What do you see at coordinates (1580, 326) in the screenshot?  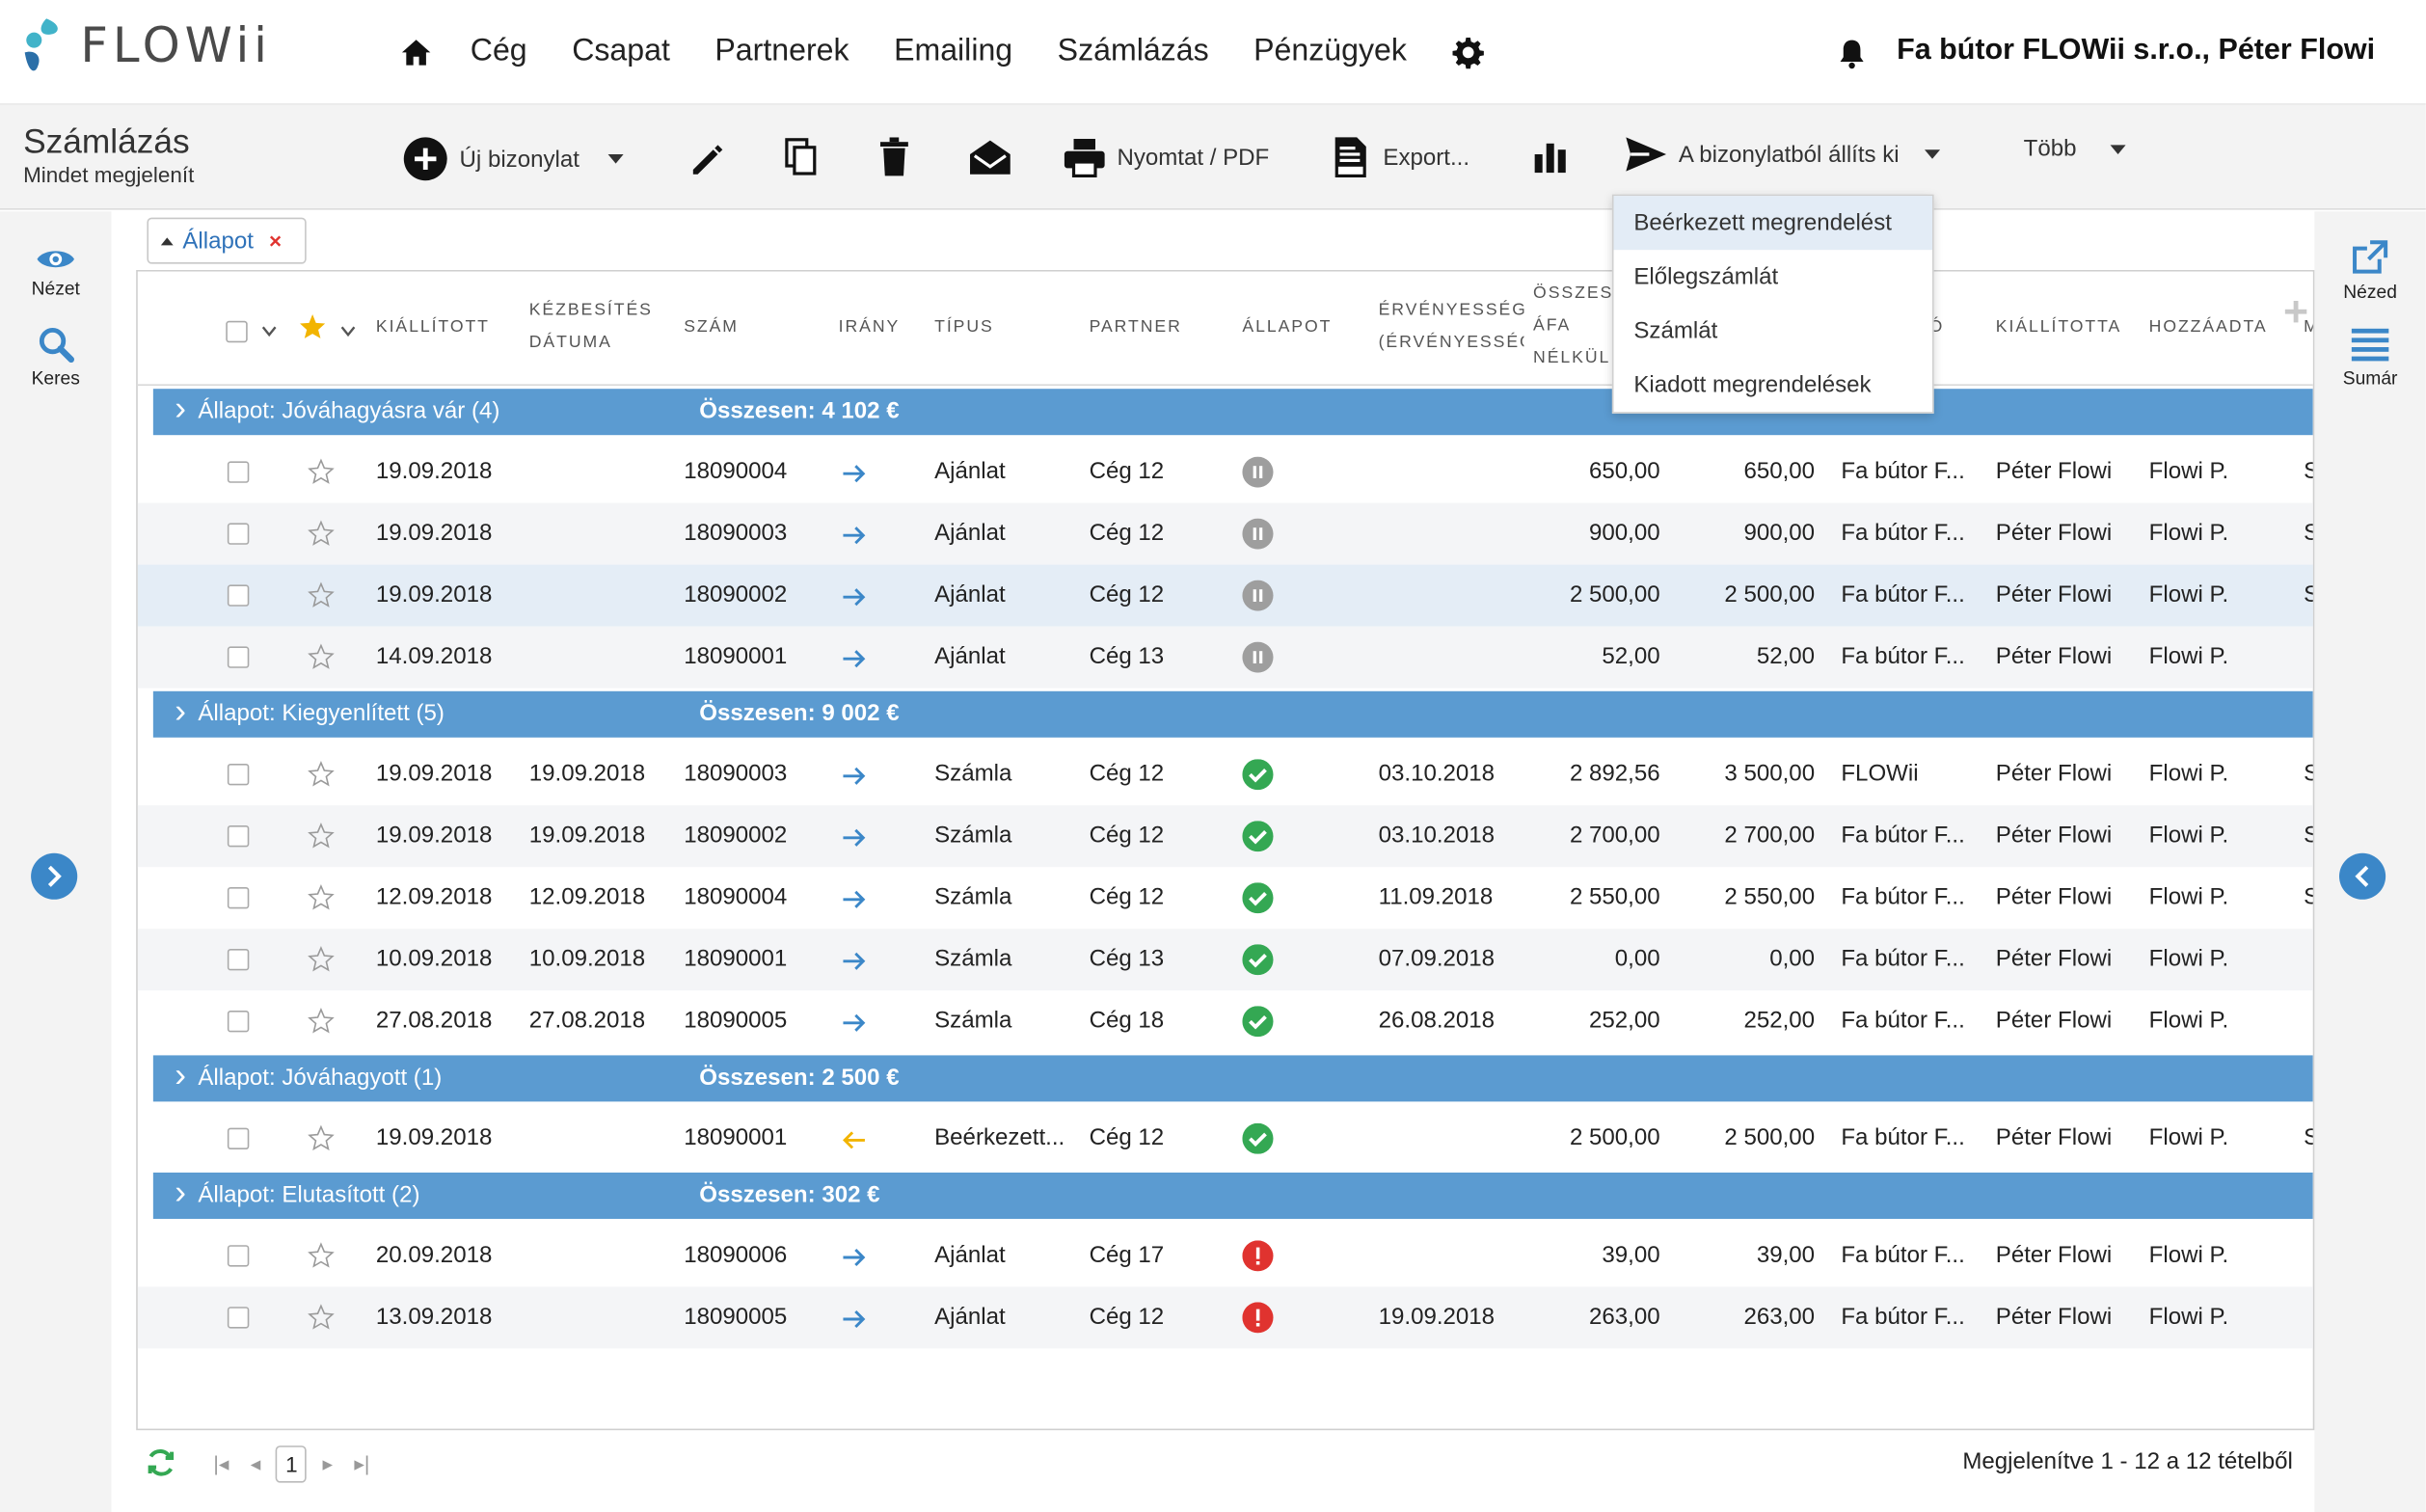 I see `column-header-total-net: ÖSSZESE ÁFA NÉLKÜL` at bounding box center [1580, 326].